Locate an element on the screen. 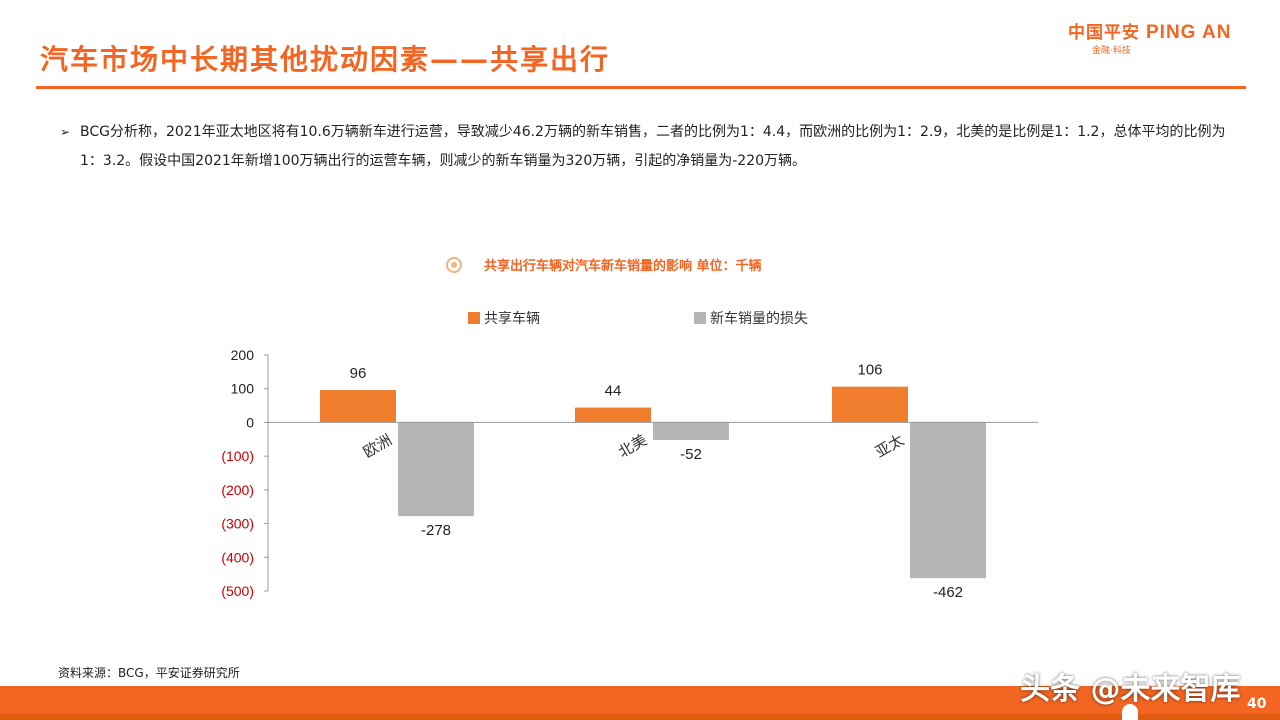 The image size is (1280, 720). pingan-logo: 中国平安 PING AN is located at coordinates (1149, 31).